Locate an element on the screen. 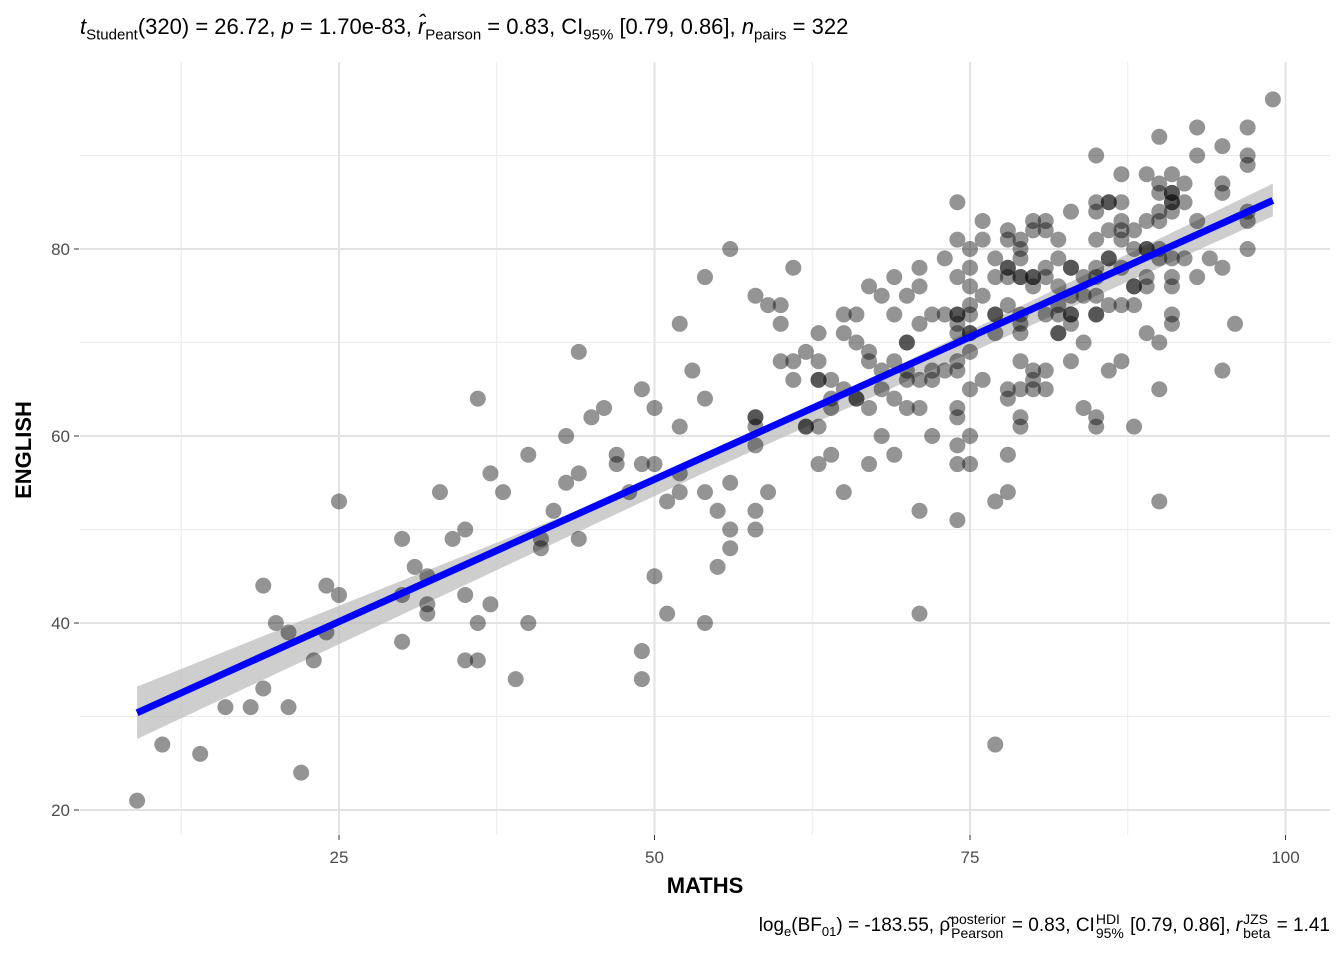 The image size is (1344, 960). superscript: JZS is located at coordinates (1255, 919).